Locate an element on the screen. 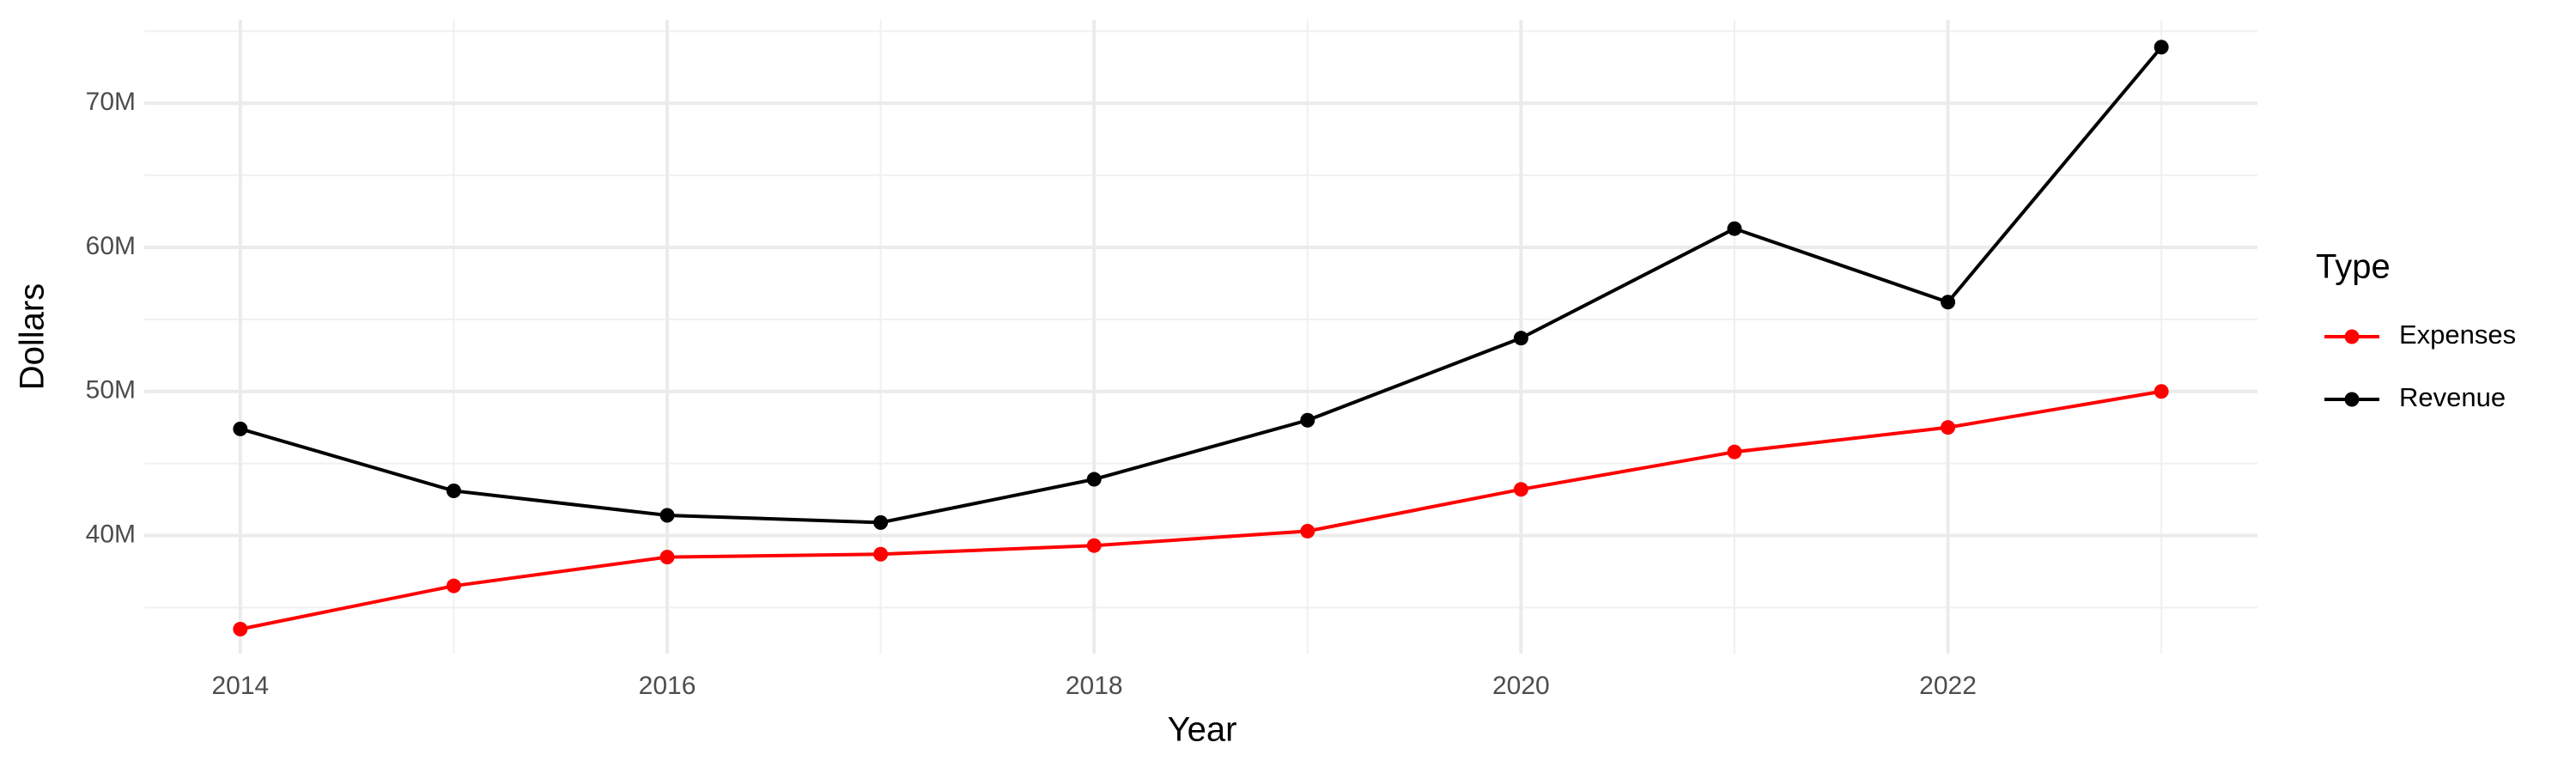 The width and height of the screenshot is (2576, 773). x-tick-label: 2022 is located at coordinates (1948, 686).